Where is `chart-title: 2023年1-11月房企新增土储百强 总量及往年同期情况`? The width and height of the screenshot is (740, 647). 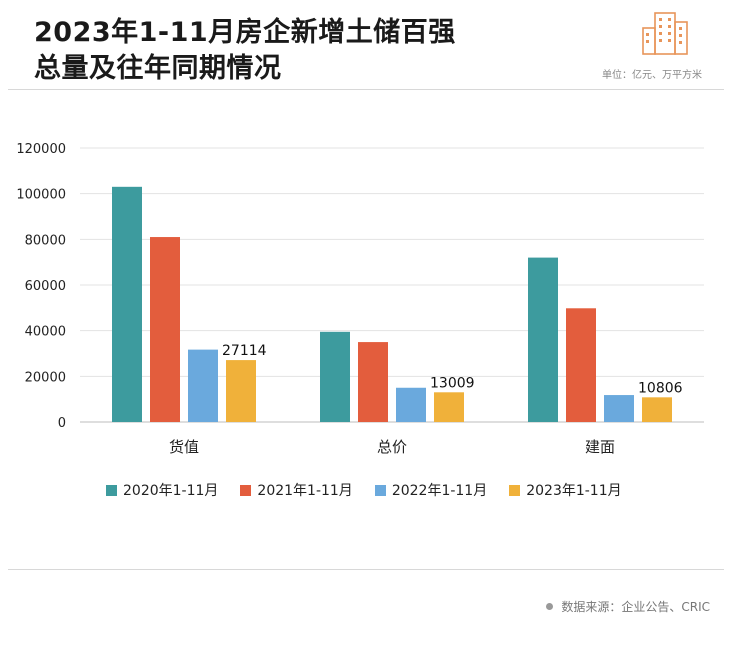 chart-title: 2023年1-11月房企新增土储百强 总量及往年同期情况 is located at coordinates (245, 51).